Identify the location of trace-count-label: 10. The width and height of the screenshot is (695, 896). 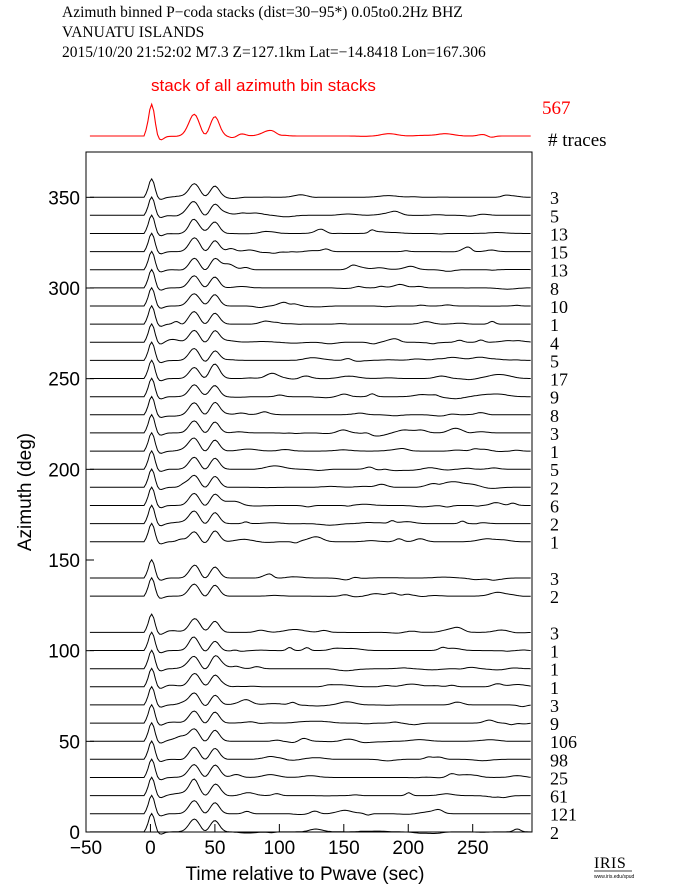
(559, 307).